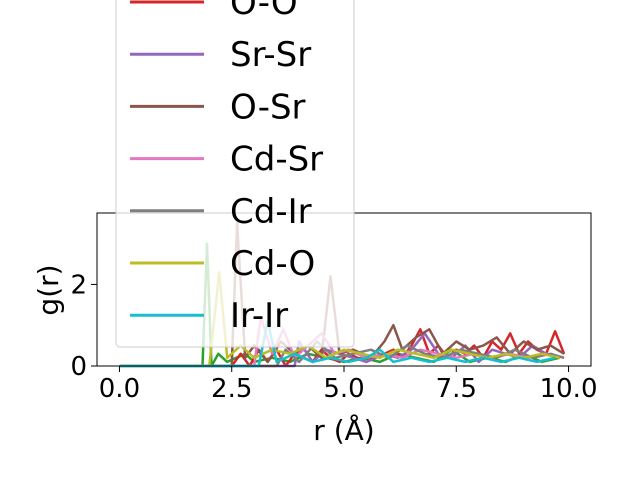 The height and width of the screenshot is (480, 640). What do you see at coordinates (569, 389) in the screenshot?
I see `x-tick-label: 10.0` at bounding box center [569, 389].